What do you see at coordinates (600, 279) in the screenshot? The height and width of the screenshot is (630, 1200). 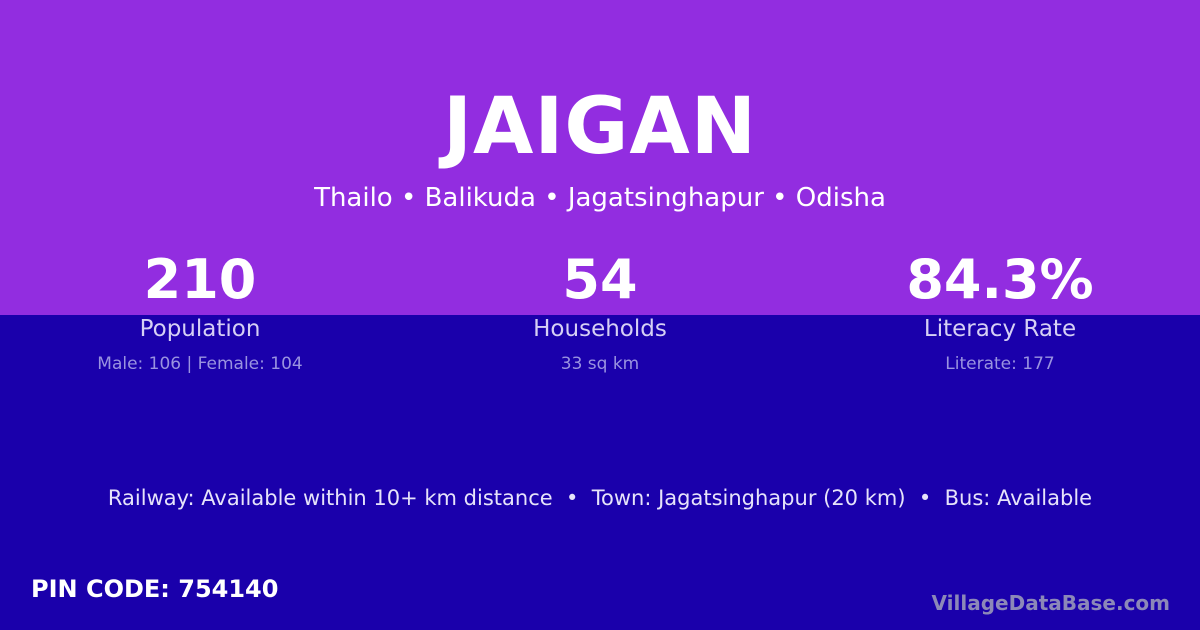 I see `stat-value: 54` at bounding box center [600, 279].